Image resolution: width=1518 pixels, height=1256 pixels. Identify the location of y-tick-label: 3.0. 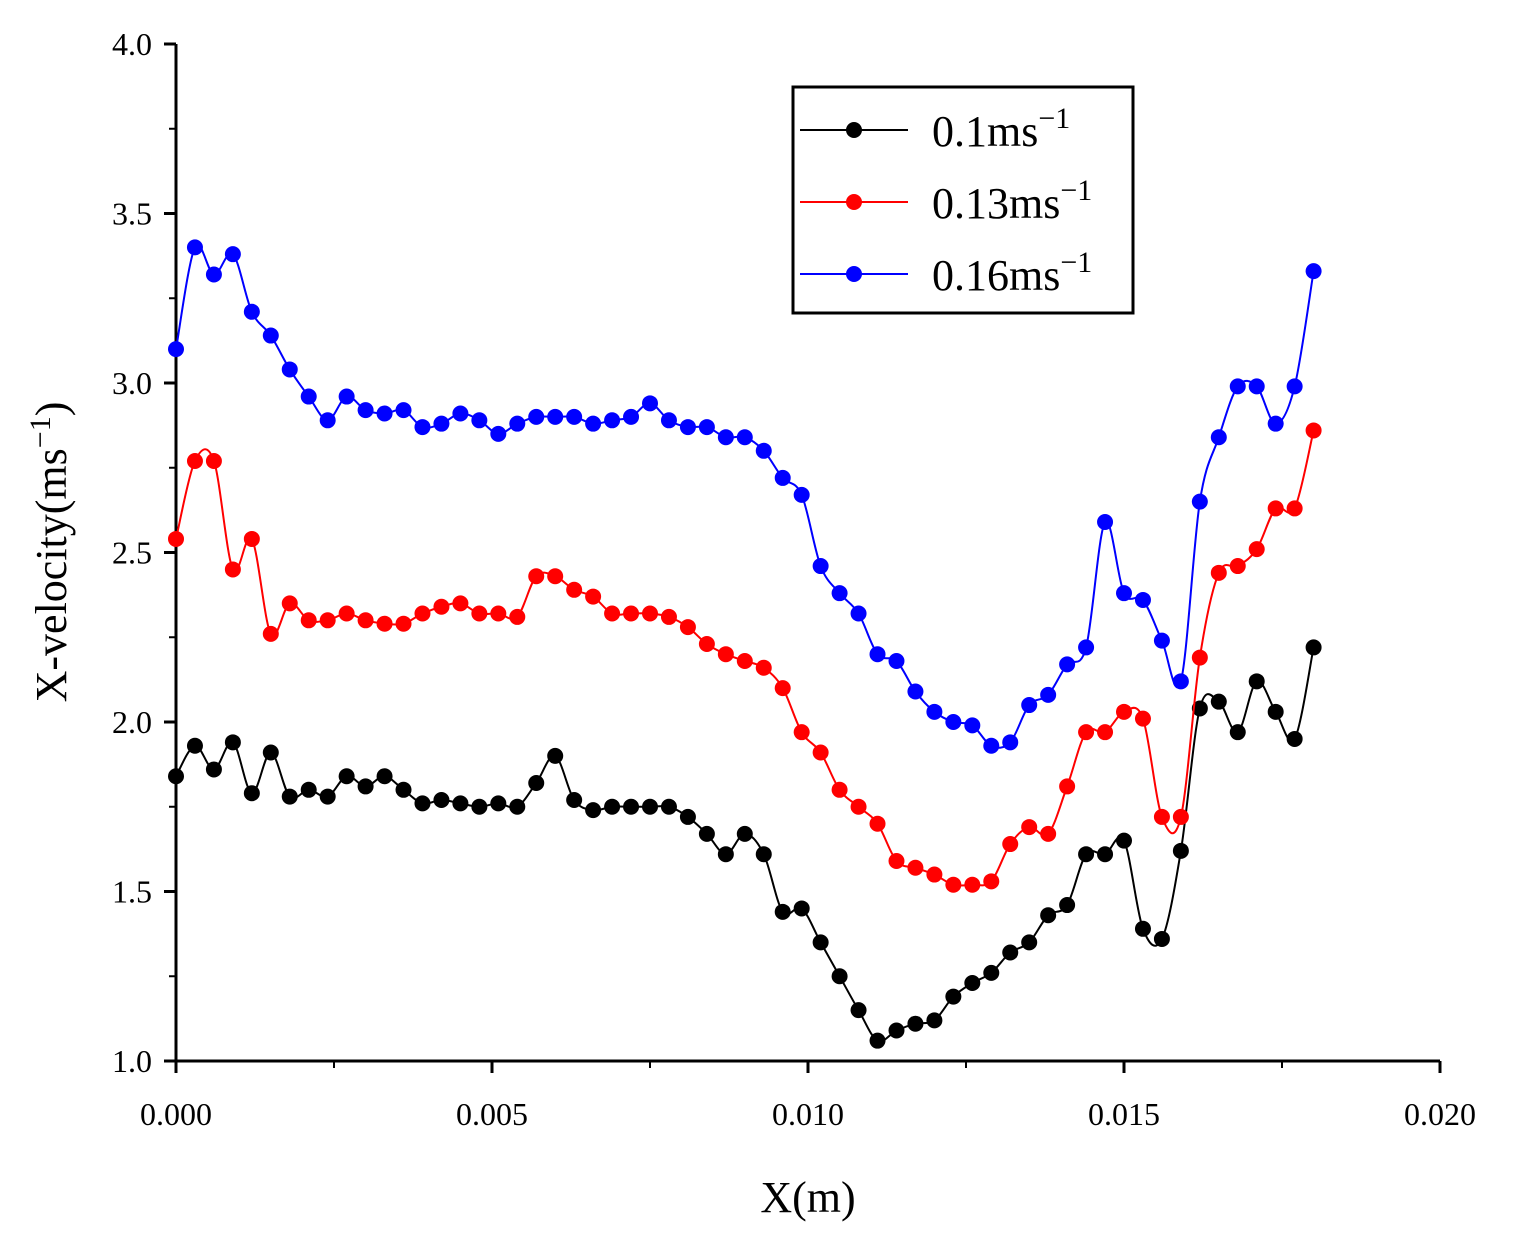
(132, 383).